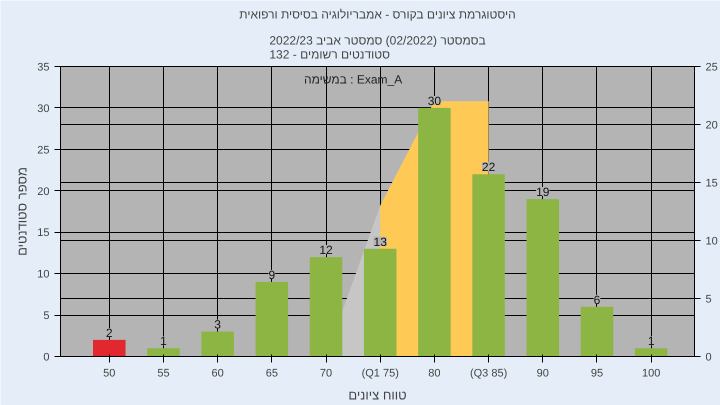 Image resolution: width=720 pixels, height=405 pixels. I want to click on x-tick-label: (Q1 75), so click(380, 374).